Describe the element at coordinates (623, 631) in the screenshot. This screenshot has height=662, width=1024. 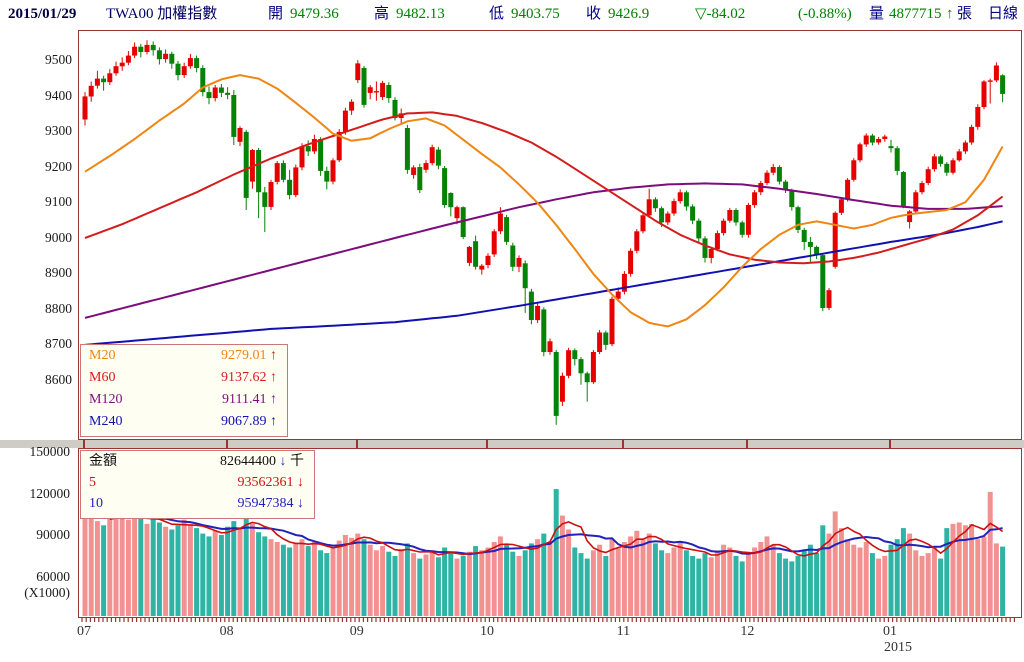
I see `month-label: 11` at that location.